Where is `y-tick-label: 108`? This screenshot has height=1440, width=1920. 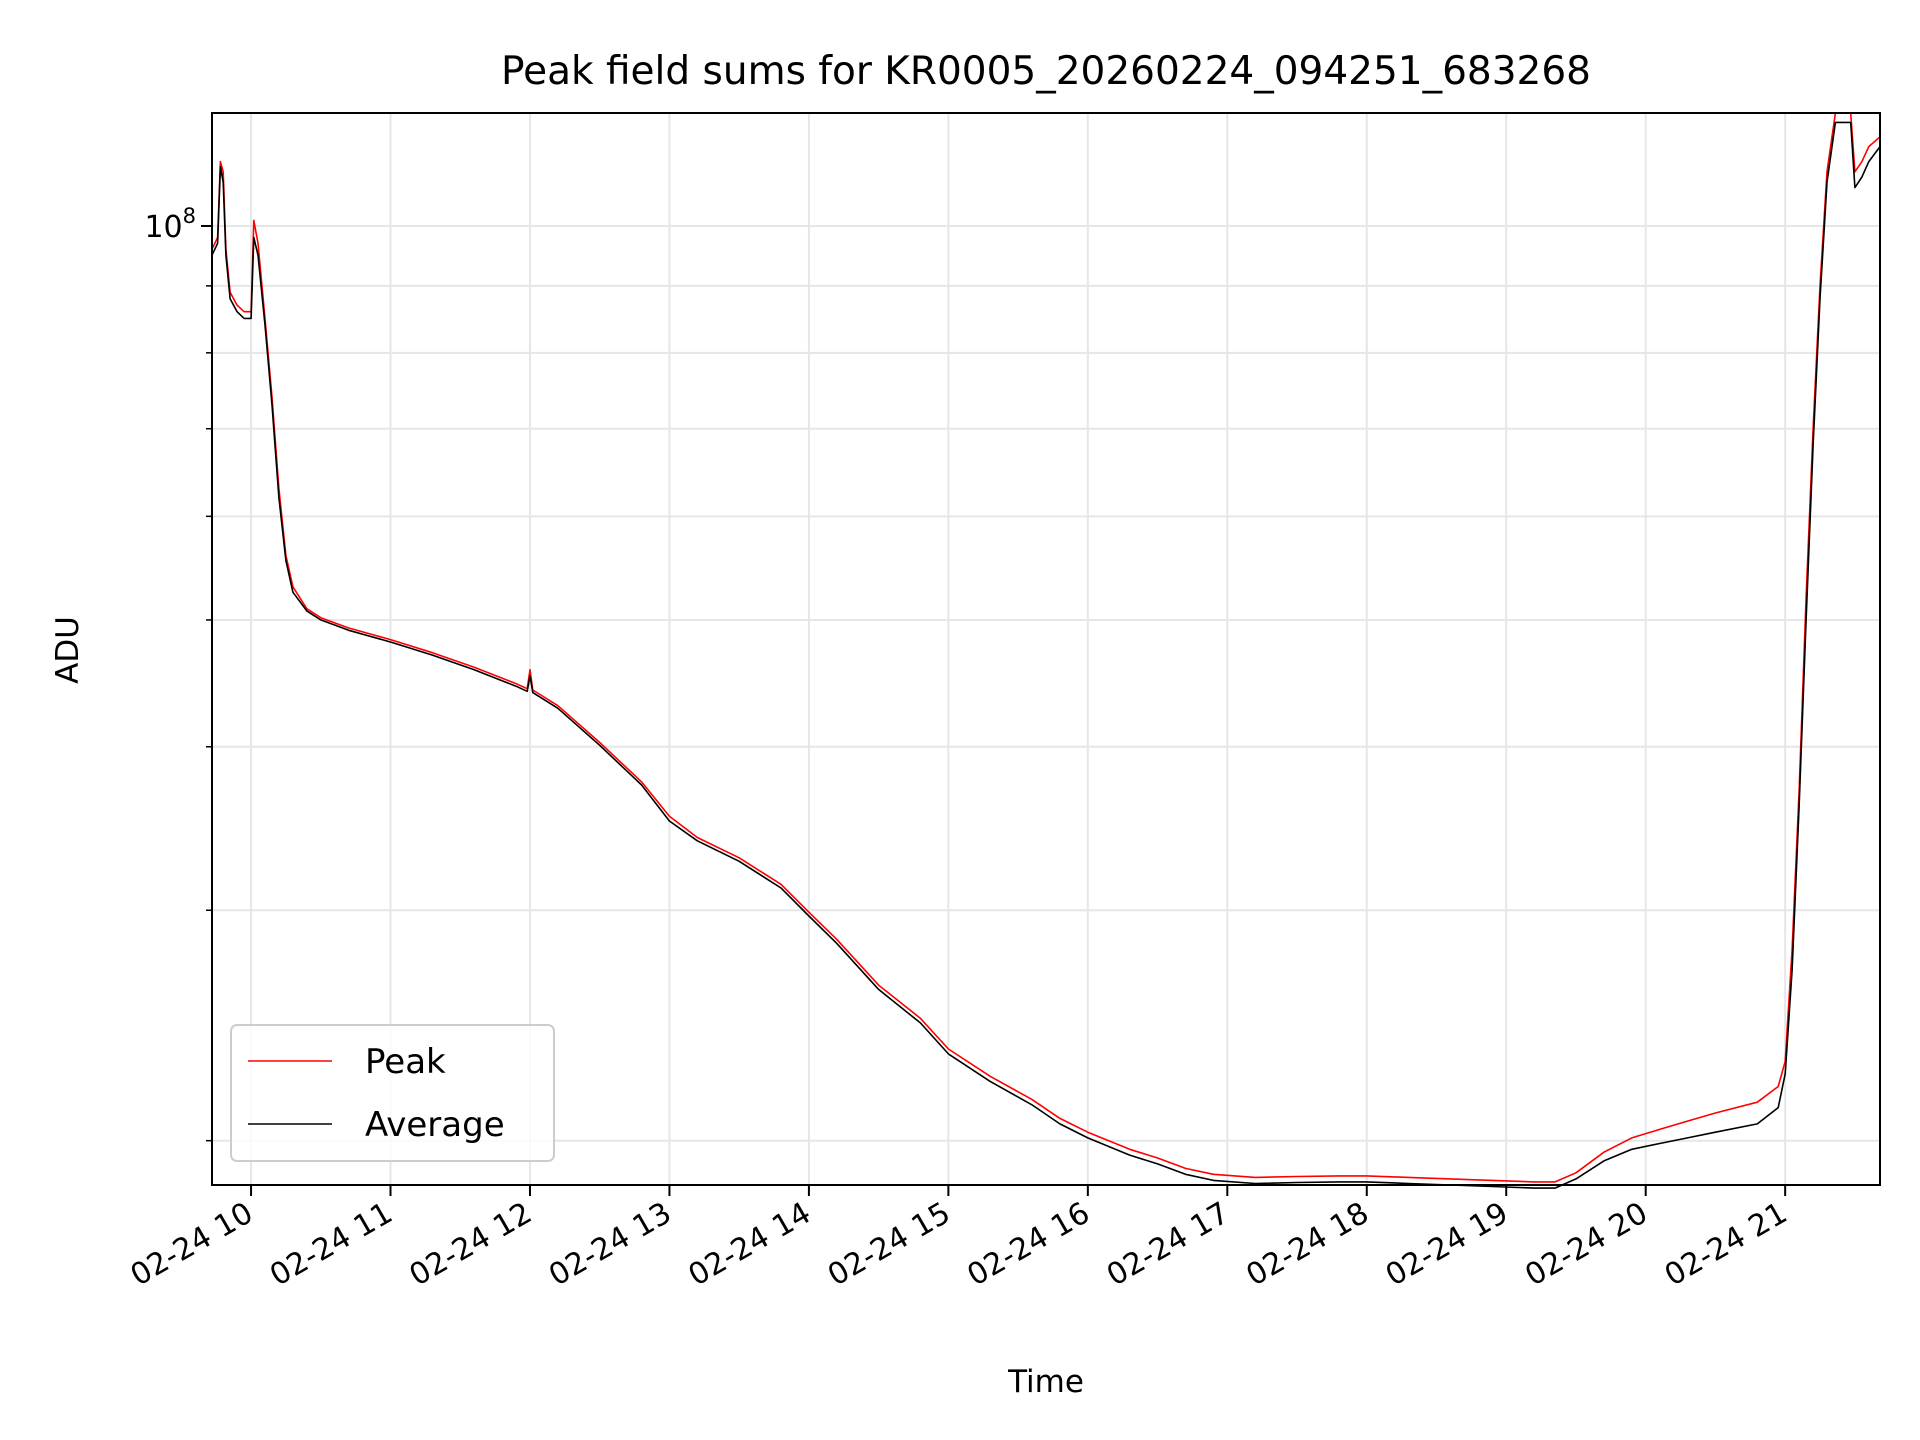
y-tick-label: 108 is located at coordinates (170, 224).